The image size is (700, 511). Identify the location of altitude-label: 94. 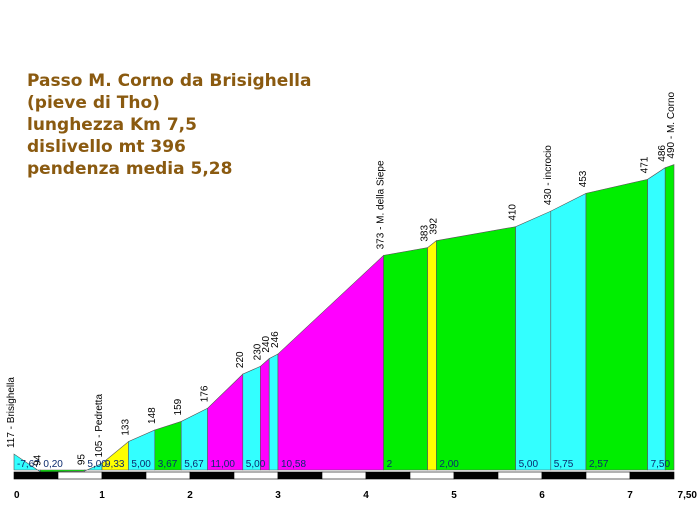
(37, 460).